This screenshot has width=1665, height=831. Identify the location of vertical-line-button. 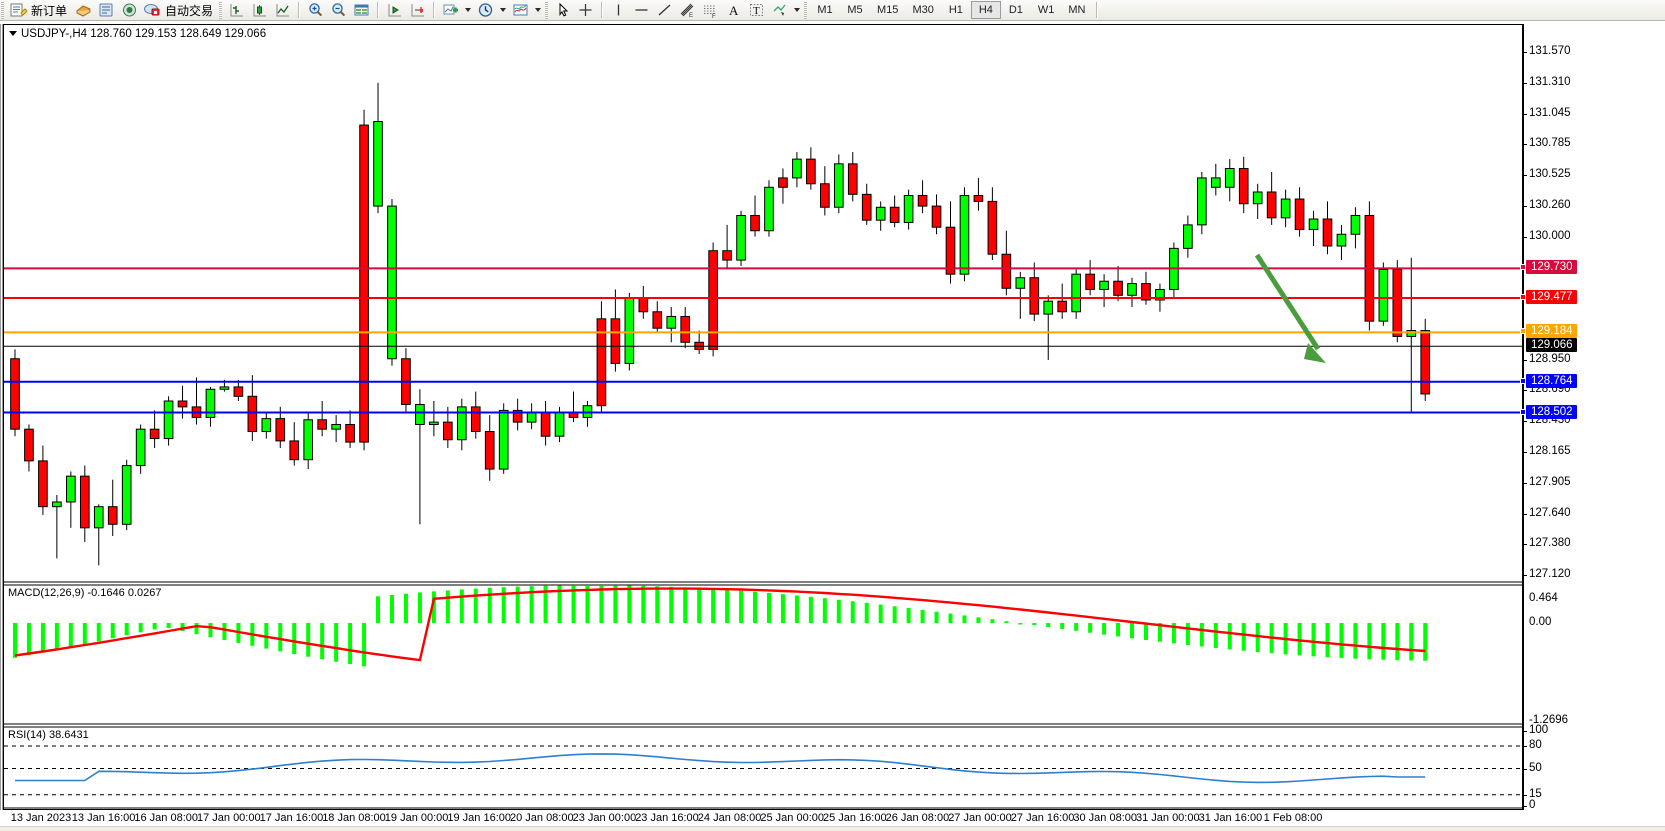
(618, 10).